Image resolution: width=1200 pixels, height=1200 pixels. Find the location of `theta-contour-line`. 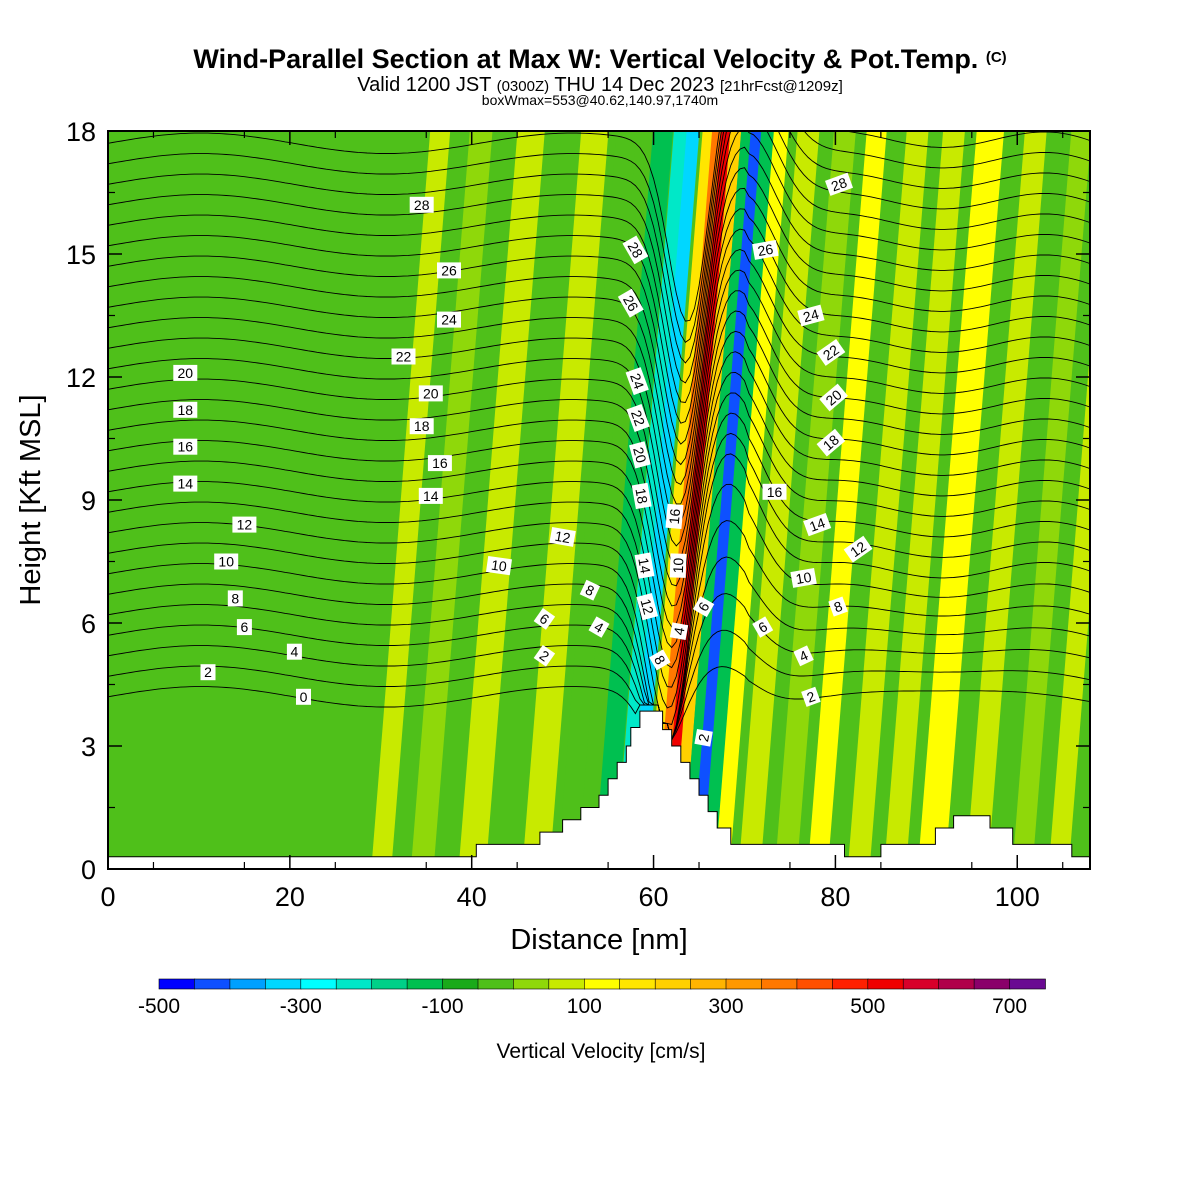

theta-contour-line is located at coordinates (599, 226).